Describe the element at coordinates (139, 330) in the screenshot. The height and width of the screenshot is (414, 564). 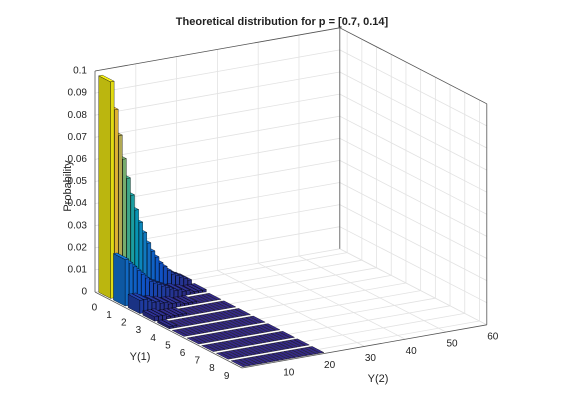
I see `x-tick-label: 3` at that location.